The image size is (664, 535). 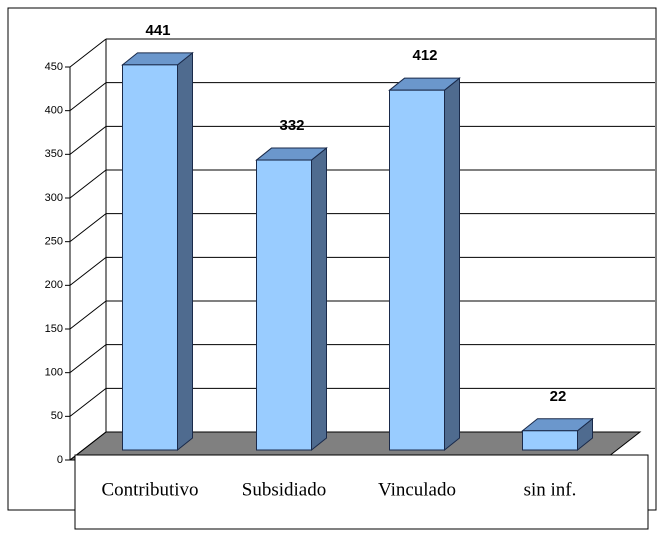 What do you see at coordinates (57, 416) in the screenshot?
I see `y-tick-label: 50` at bounding box center [57, 416].